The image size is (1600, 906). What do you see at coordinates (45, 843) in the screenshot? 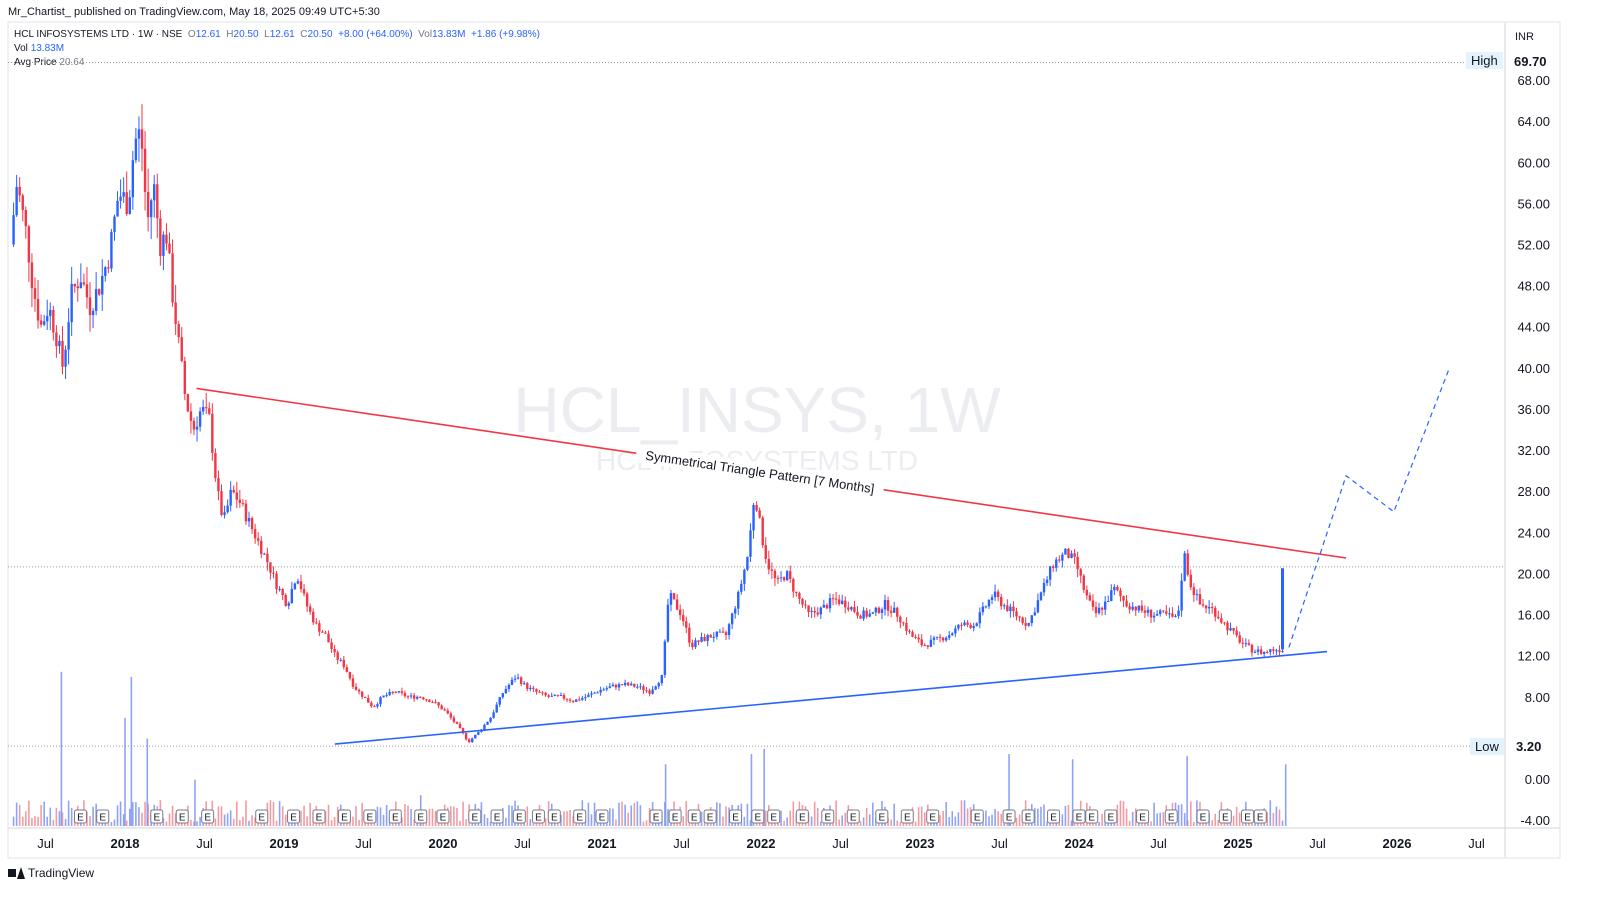
I see `x-tick-label: Jul` at bounding box center [45, 843].